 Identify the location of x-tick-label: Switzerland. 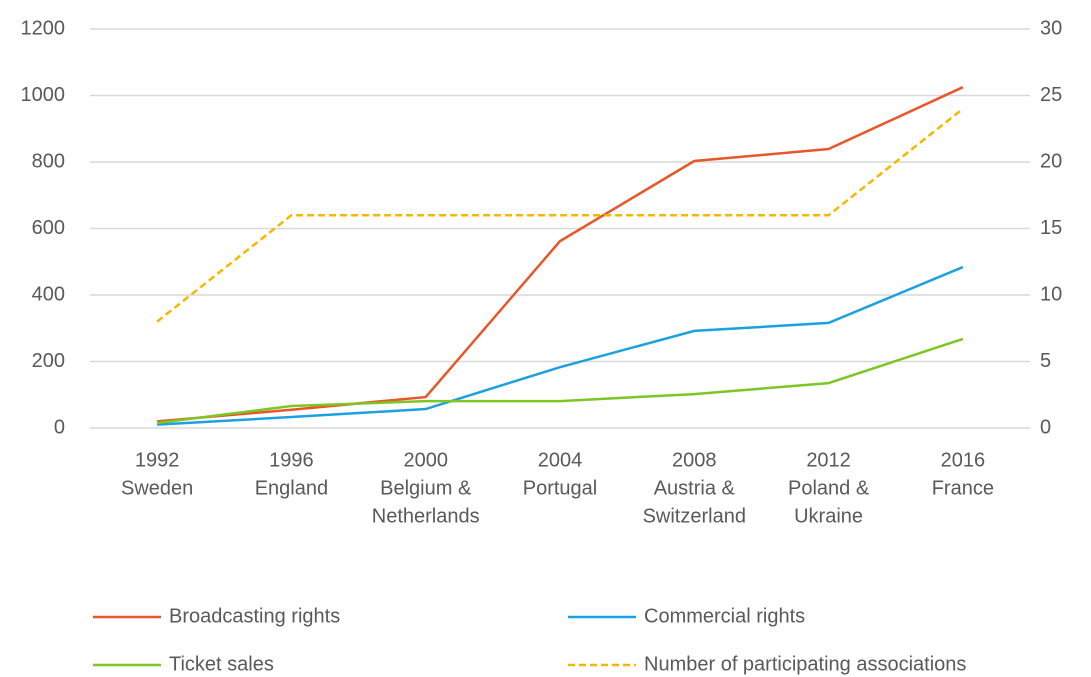
(694, 516).